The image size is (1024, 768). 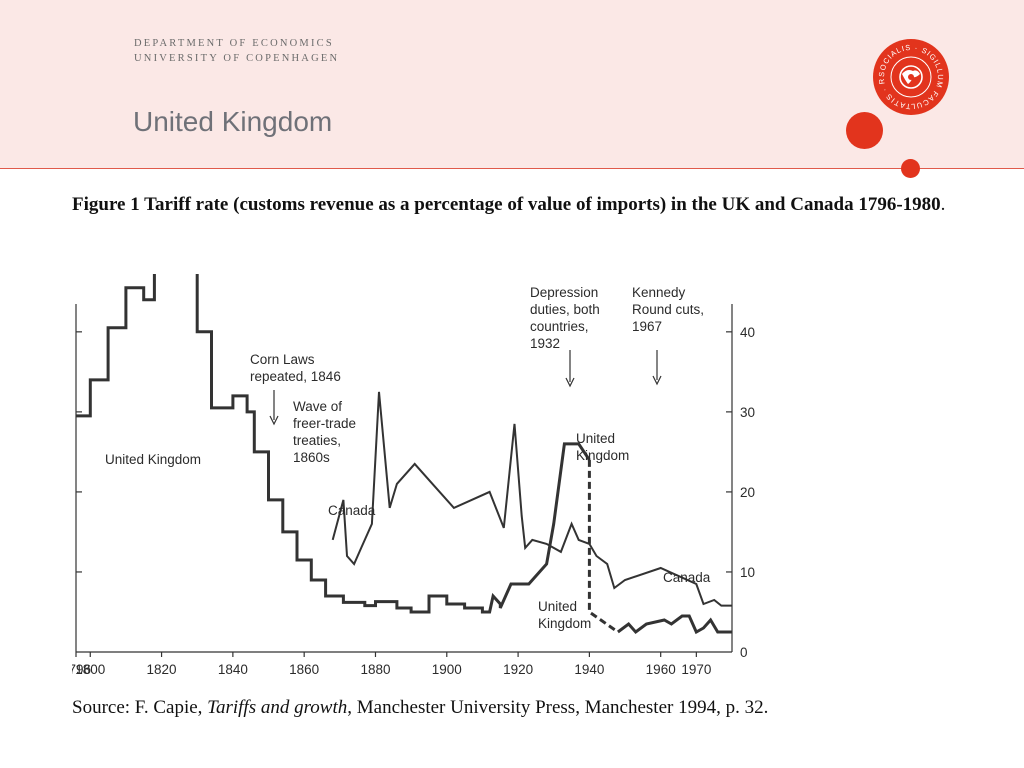 What do you see at coordinates (531, 499) in the screenshot?
I see `series-line-canada` at bounding box center [531, 499].